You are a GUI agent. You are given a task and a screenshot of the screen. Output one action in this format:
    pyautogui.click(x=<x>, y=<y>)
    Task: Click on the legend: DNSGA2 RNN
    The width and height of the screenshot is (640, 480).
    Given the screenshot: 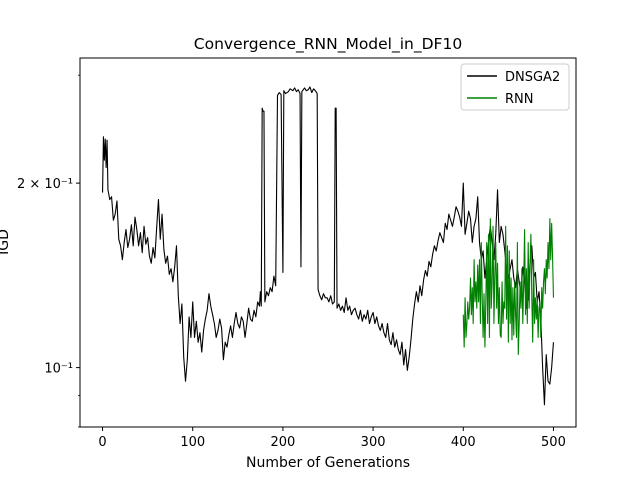 What is the action you would take?
    pyautogui.click(x=515, y=87)
    